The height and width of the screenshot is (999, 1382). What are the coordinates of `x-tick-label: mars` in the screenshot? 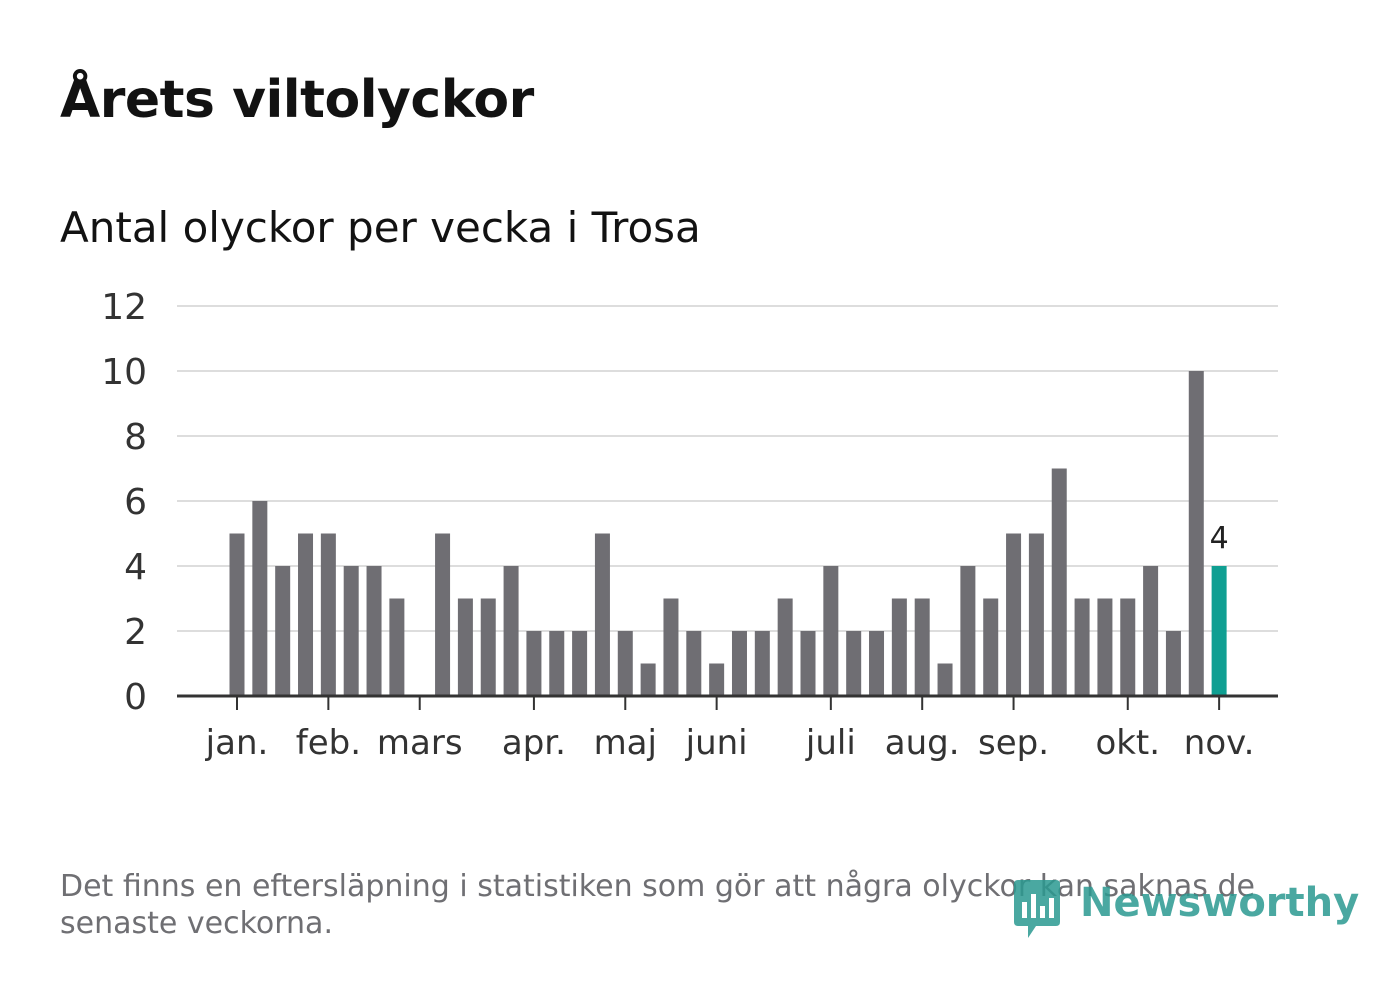 It's located at (420, 743).